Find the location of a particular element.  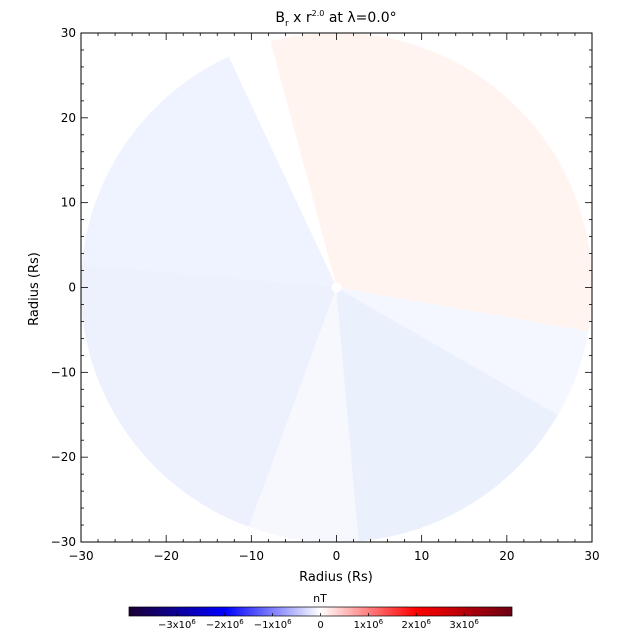

colorbar-tick-label: 2x10⁶ is located at coordinates (417, 624).